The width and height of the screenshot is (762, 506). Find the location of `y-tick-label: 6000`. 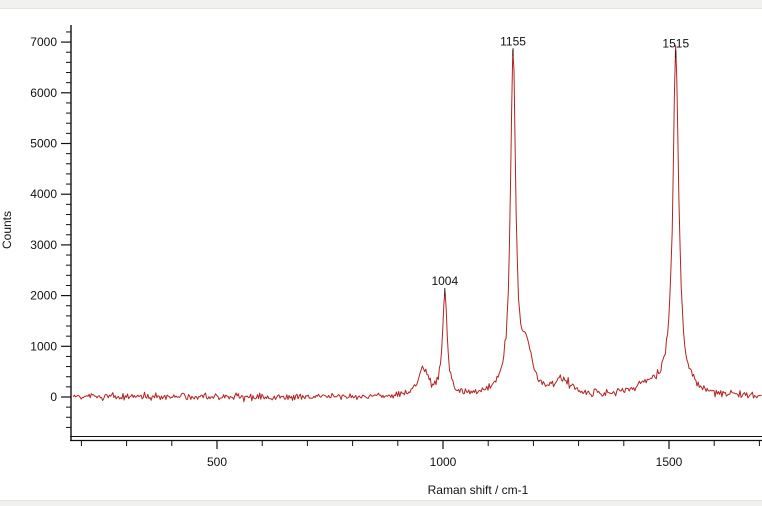

y-tick-label: 6000 is located at coordinates (43, 93).